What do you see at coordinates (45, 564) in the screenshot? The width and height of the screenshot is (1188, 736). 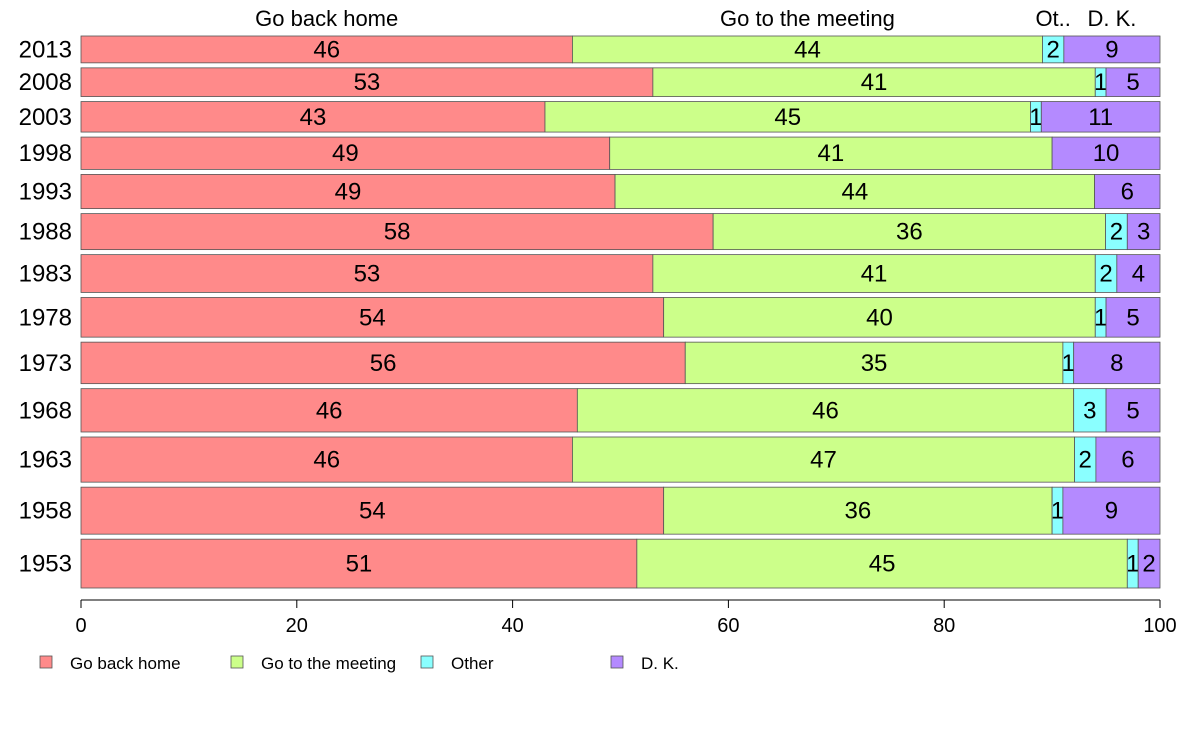 I see `year-label-1953: 1953` at bounding box center [45, 564].